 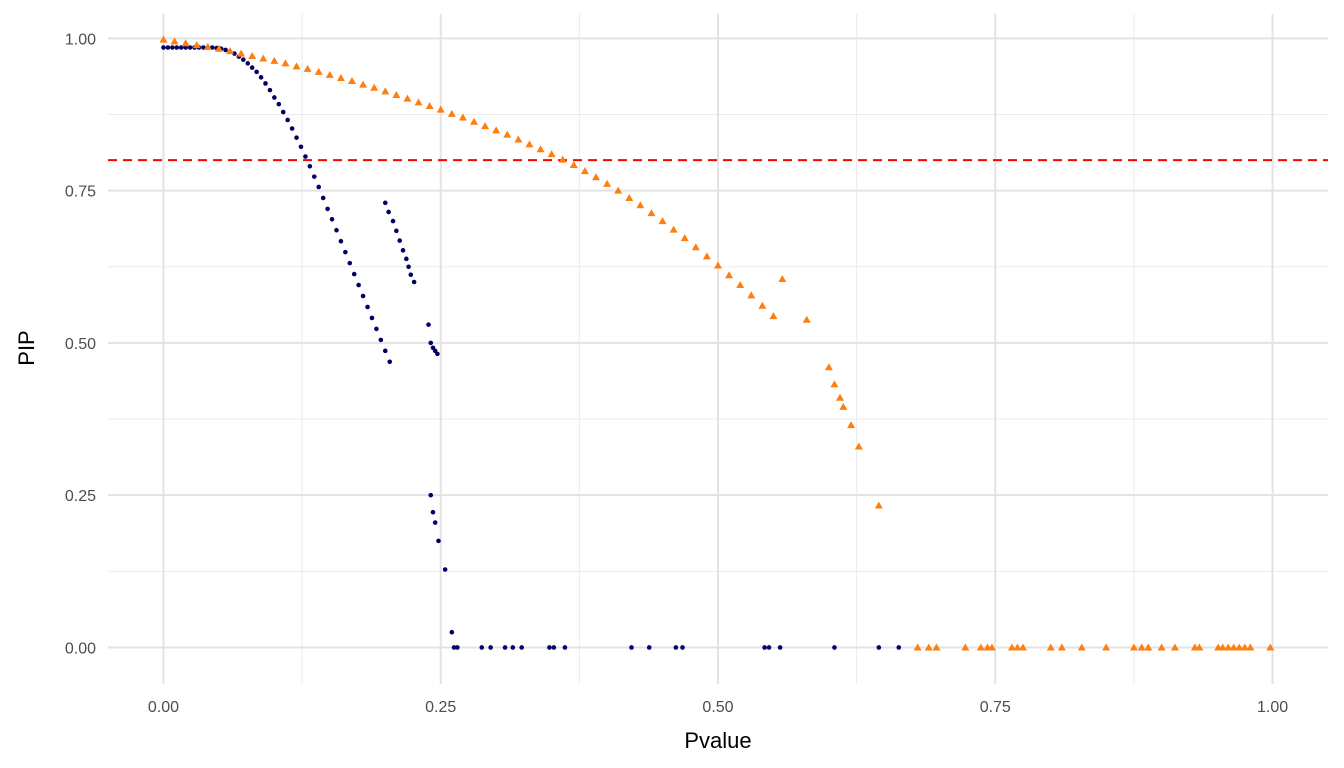 What do you see at coordinates (717, 740) in the screenshot?
I see `x-axis-title: Pvalue` at bounding box center [717, 740].